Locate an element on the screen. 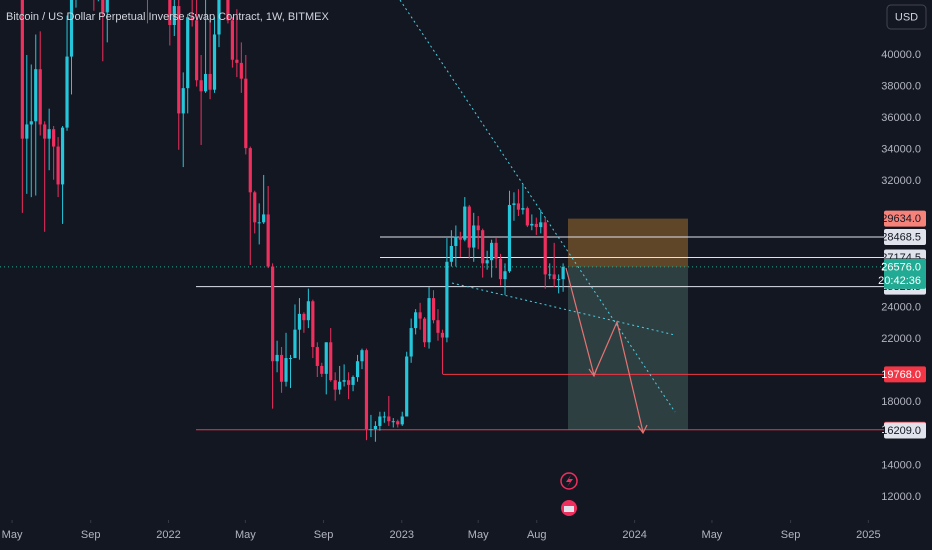  position-tool is located at coordinates (628, 324).